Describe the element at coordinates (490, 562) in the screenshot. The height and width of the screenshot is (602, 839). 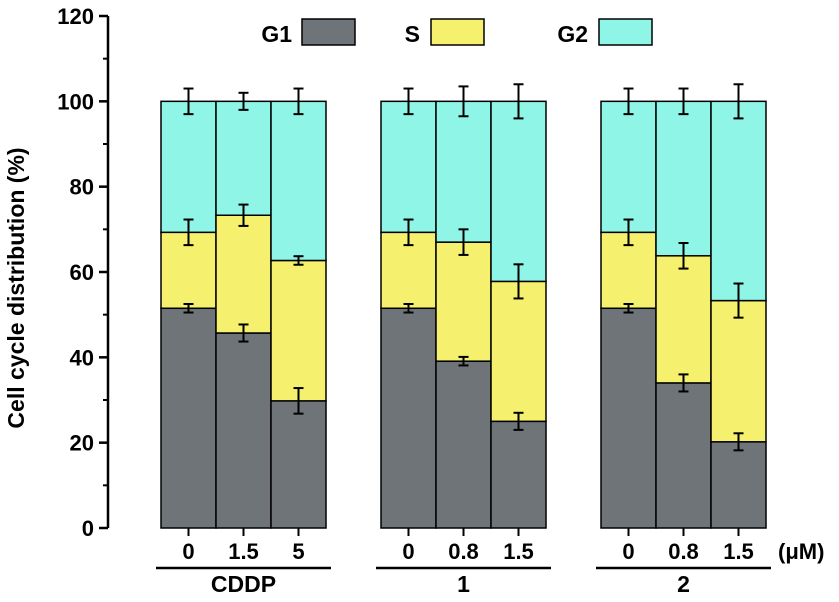
I see `x-axis-labels: 0 1.5 5 CDDP 0 0.8 1.5 1 0 0.8 1.5 2 (μM)` at that location.